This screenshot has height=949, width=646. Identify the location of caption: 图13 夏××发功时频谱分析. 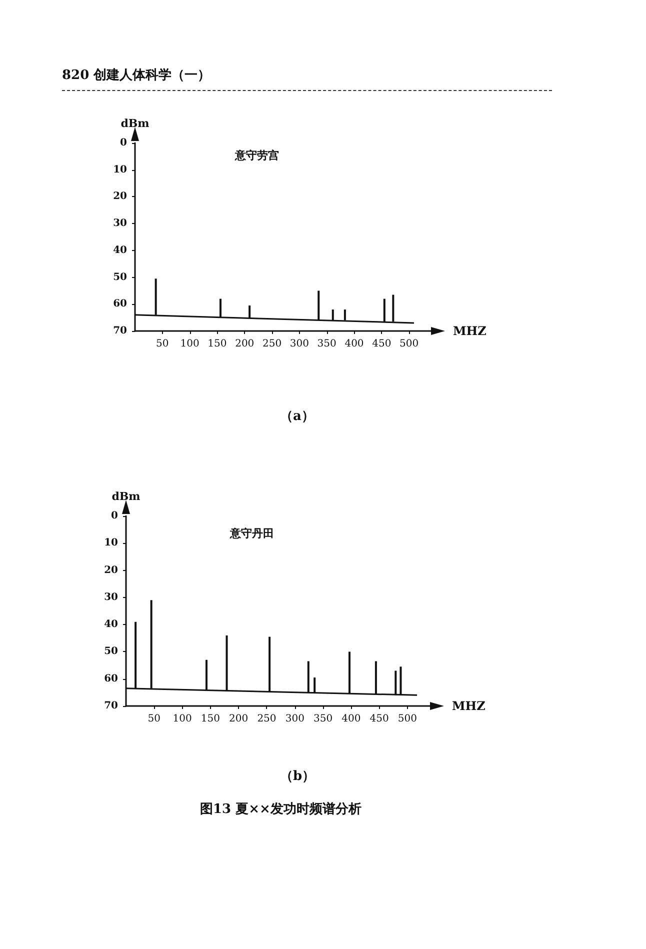
(281, 809).